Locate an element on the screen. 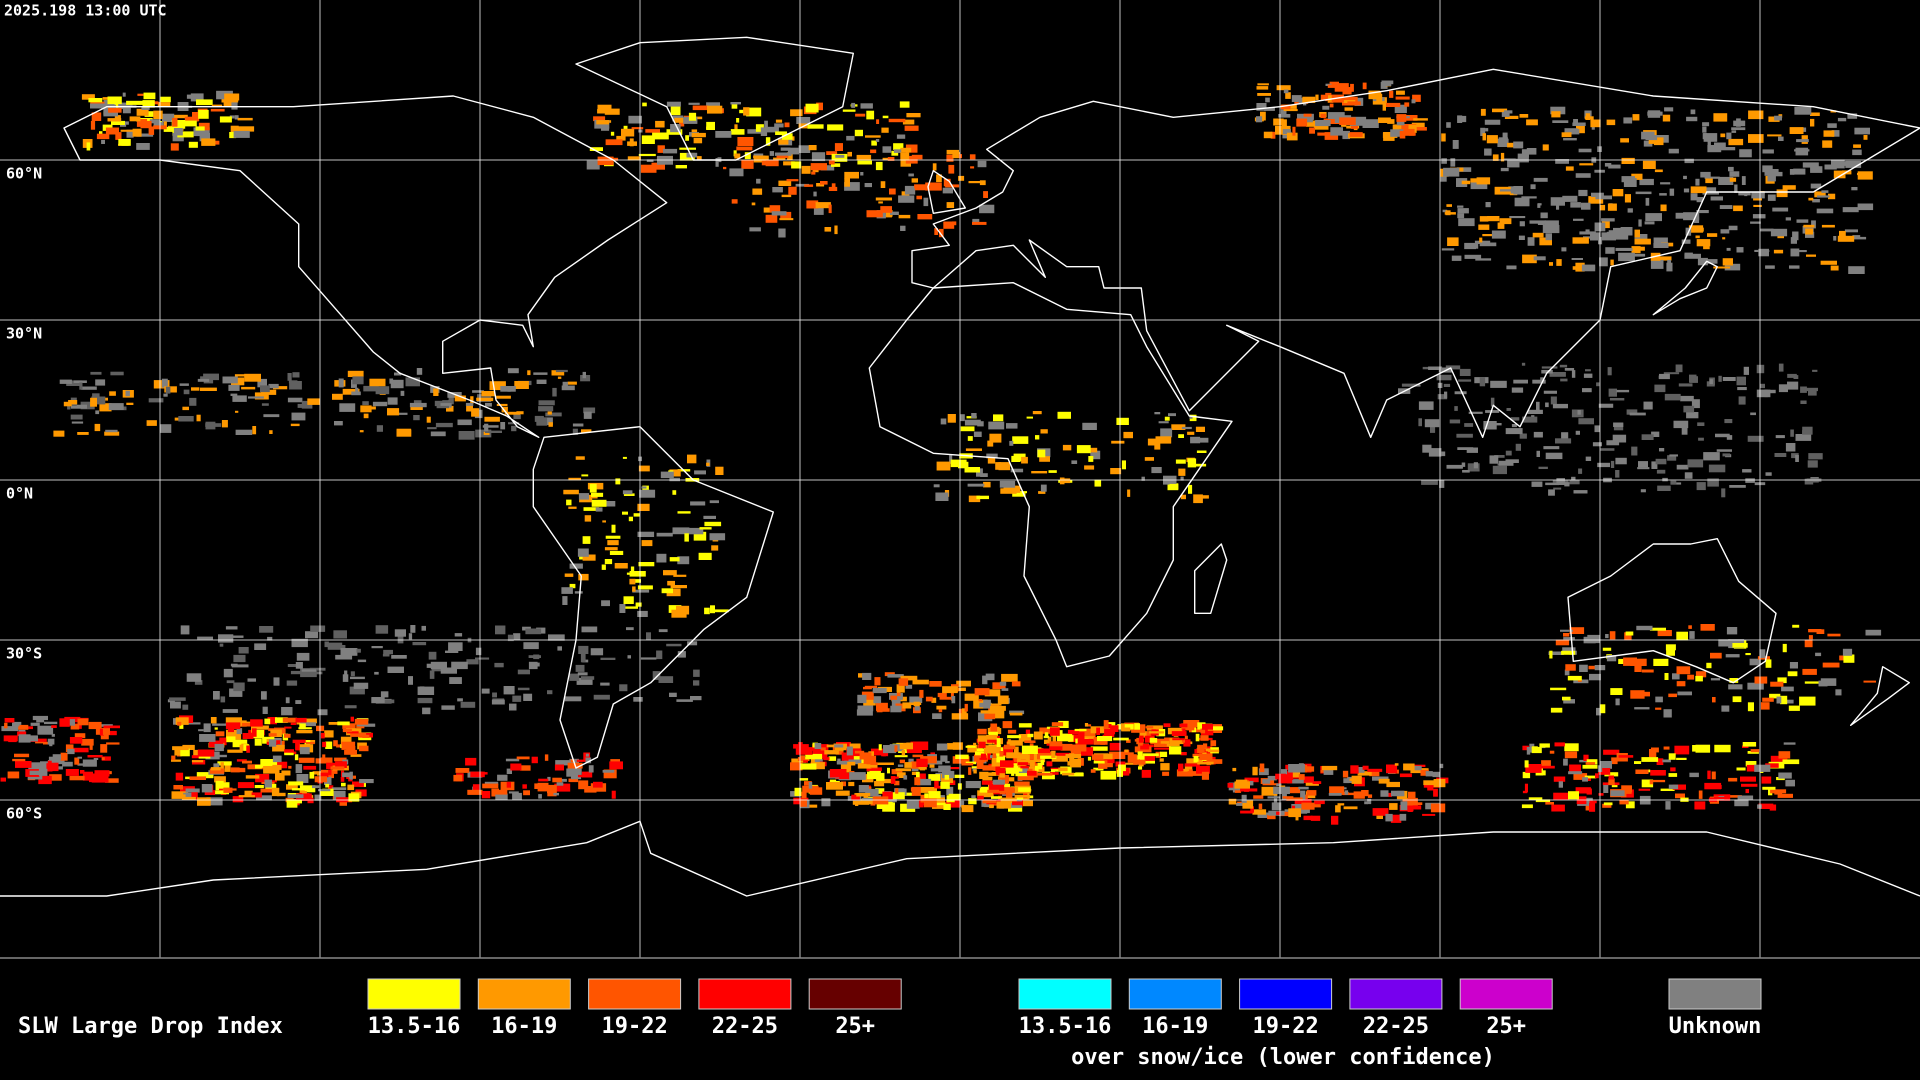  legend-label: 22-25 is located at coordinates (745, 1026).